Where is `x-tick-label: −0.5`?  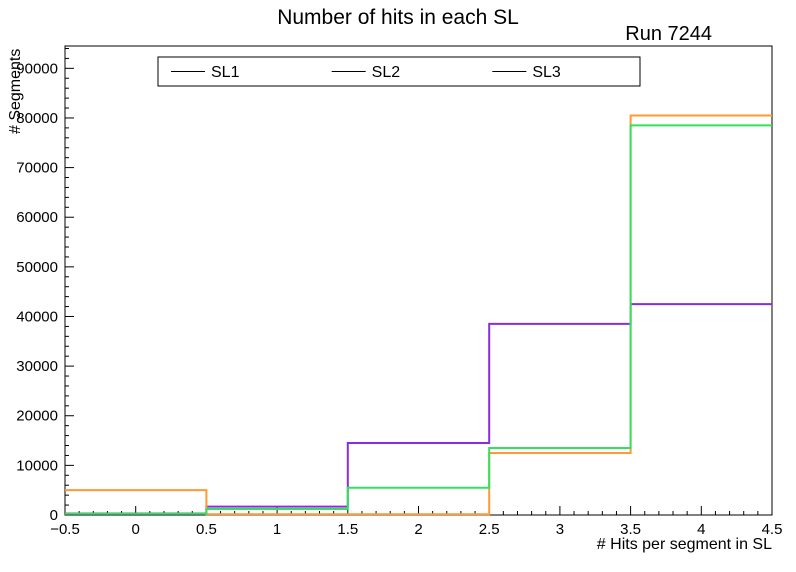
x-tick-label: −0.5 is located at coordinates (65, 529).